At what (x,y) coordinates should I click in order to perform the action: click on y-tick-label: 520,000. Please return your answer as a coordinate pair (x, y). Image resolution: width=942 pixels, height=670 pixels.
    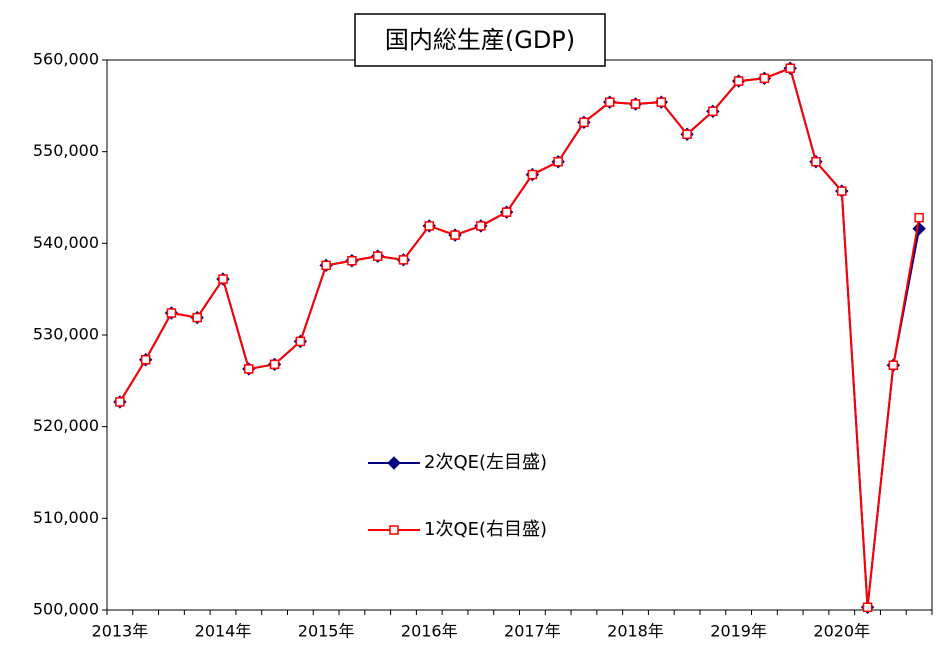
    Looking at the image, I should click on (66, 425).